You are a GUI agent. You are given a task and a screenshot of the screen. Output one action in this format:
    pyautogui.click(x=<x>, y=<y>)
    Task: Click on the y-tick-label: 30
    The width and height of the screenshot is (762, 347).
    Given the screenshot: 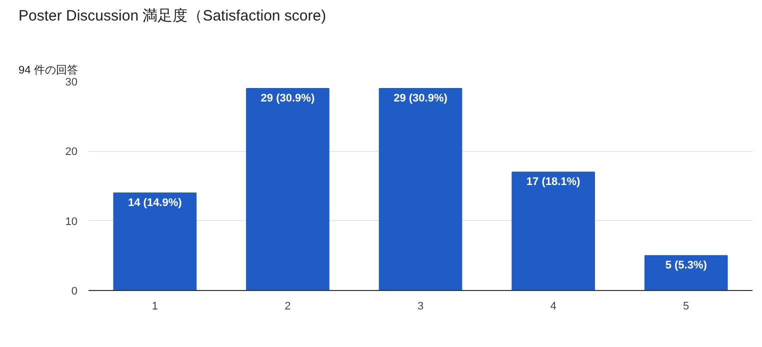 What is the action you would take?
    pyautogui.click(x=71, y=82)
    